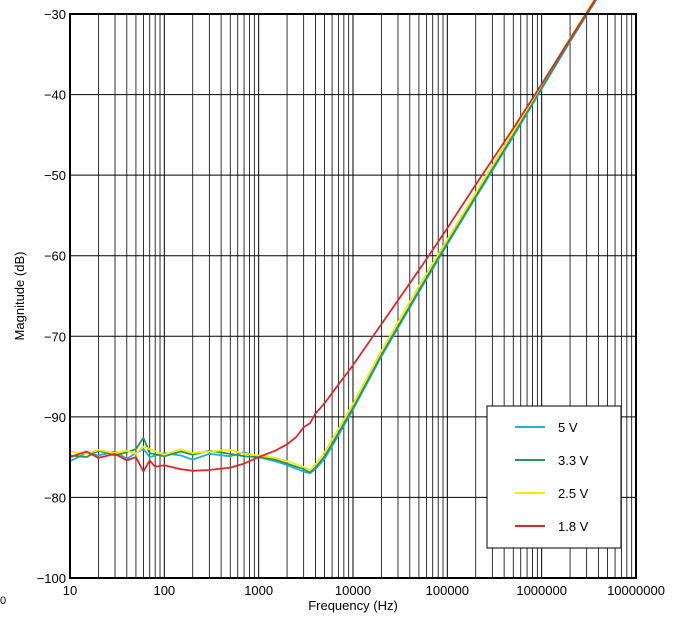 The width and height of the screenshot is (695, 633). I want to click on legend-label-5-v: 5 V, so click(568, 427).